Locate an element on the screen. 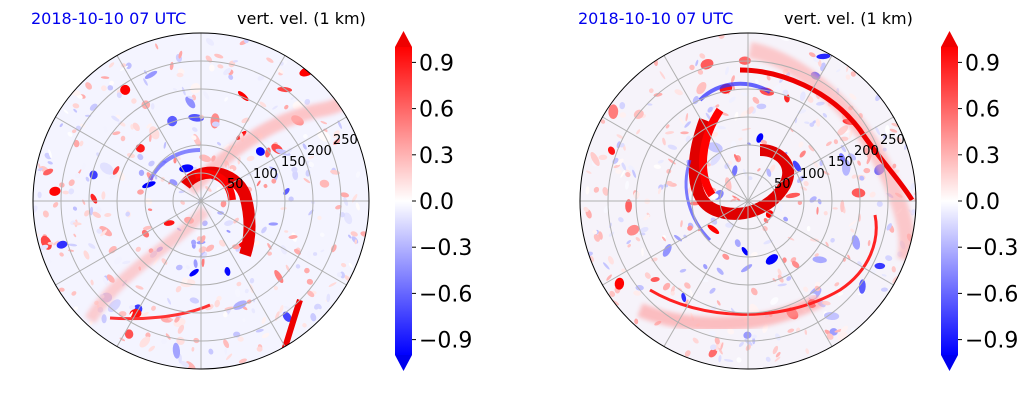  left-rainband-south is located at coordinates (147, 265).